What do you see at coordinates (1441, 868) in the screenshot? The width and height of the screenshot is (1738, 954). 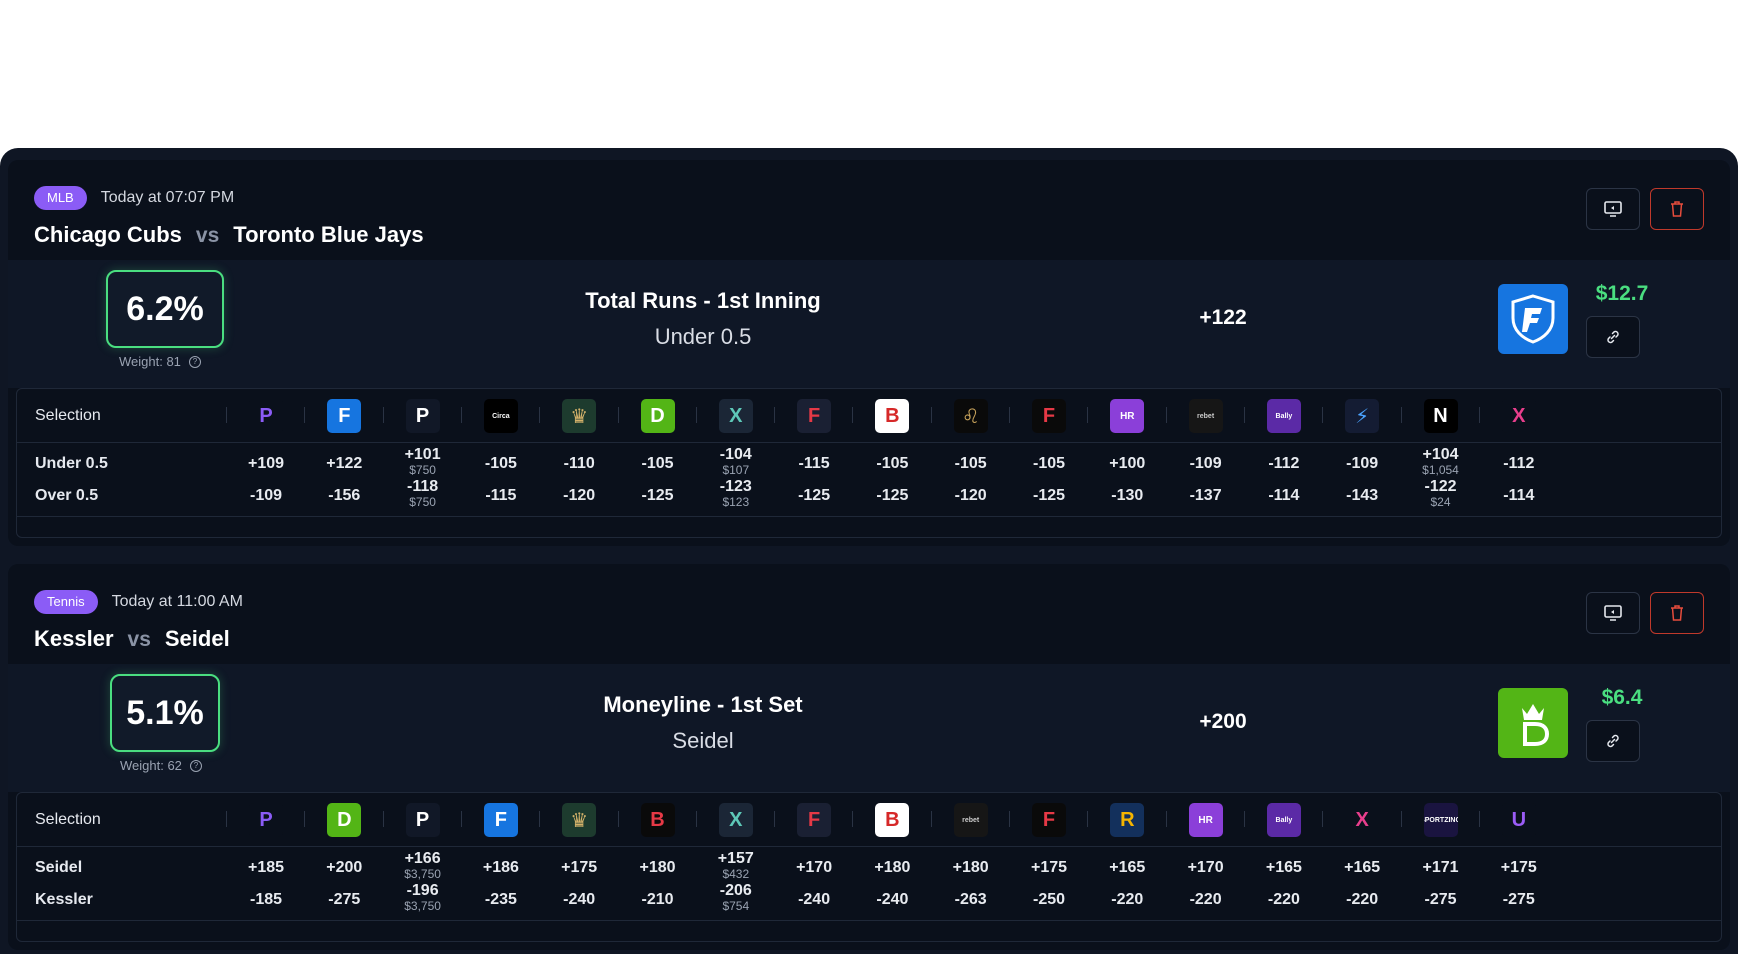 I see `odds-cell: +171` at bounding box center [1441, 868].